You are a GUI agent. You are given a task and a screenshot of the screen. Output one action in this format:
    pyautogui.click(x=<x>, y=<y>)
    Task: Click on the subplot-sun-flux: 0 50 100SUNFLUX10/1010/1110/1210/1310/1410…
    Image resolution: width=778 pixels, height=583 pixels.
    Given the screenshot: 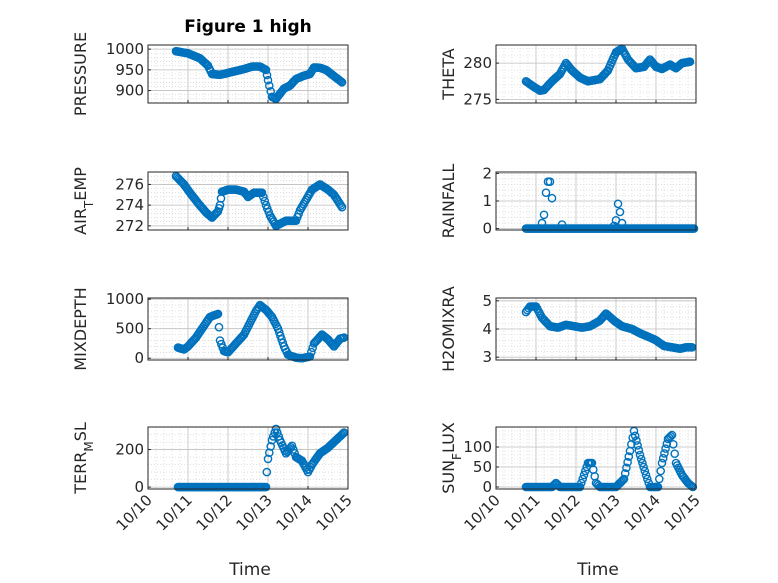 What is the action you would take?
    pyautogui.click(x=571, y=501)
    